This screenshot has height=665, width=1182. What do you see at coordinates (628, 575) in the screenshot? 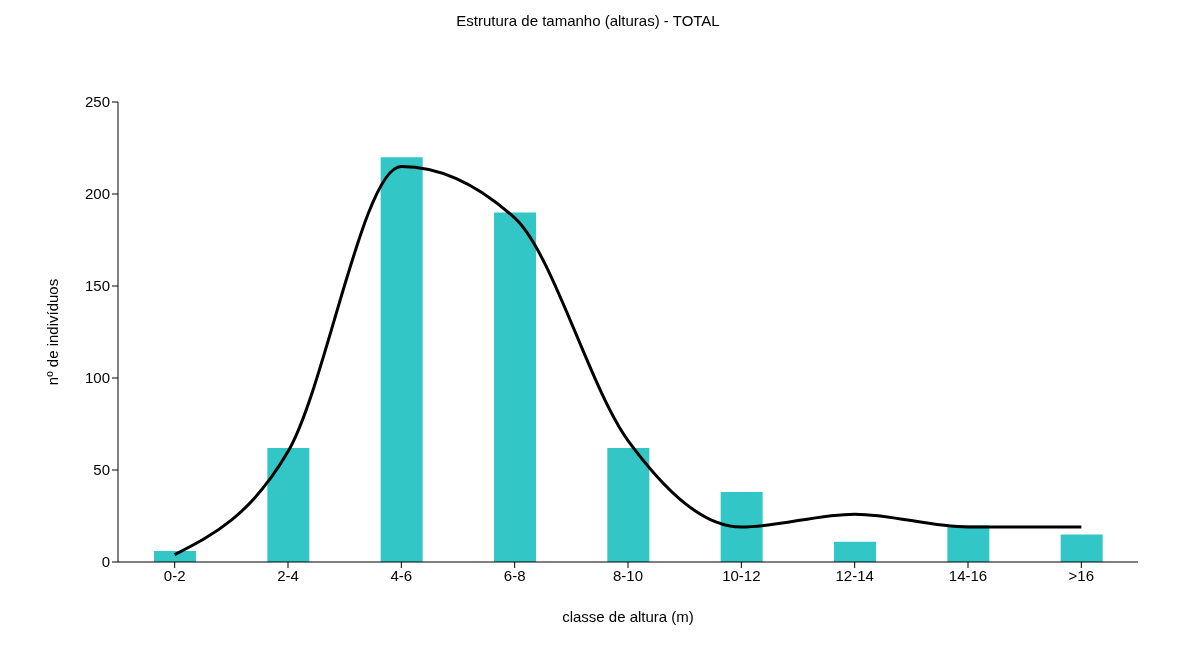
I see `x-tick-label: 8-10` at bounding box center [628, 575].